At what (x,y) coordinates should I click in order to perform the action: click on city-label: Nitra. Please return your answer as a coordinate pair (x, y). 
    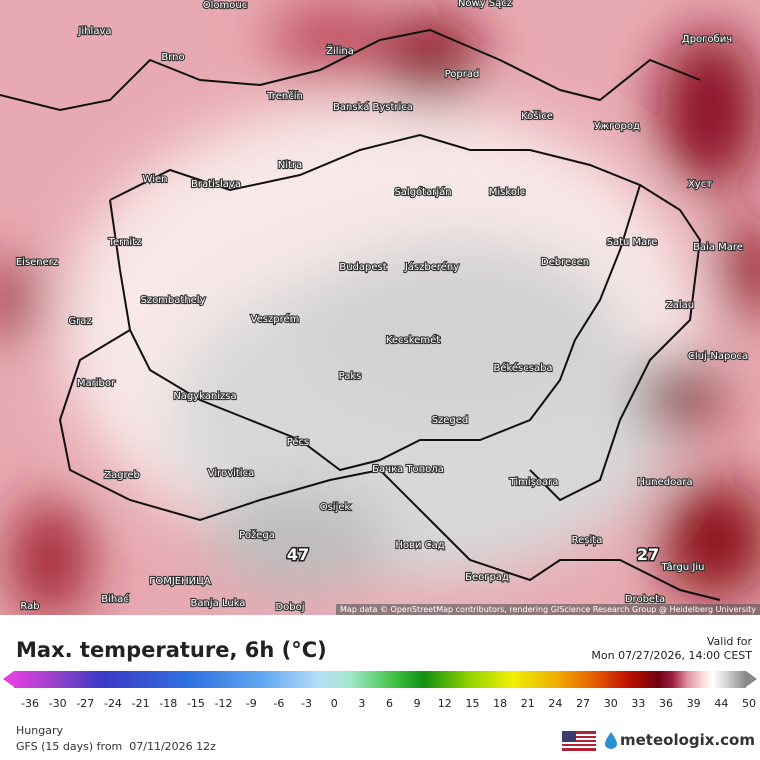
    Looking at the image, I should click on (290, 165).